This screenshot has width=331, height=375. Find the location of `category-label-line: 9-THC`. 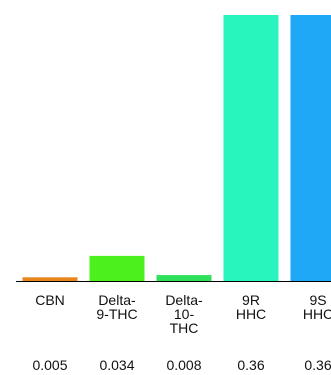

category-label-line: 9-THC is located at coordinates (116, 314).